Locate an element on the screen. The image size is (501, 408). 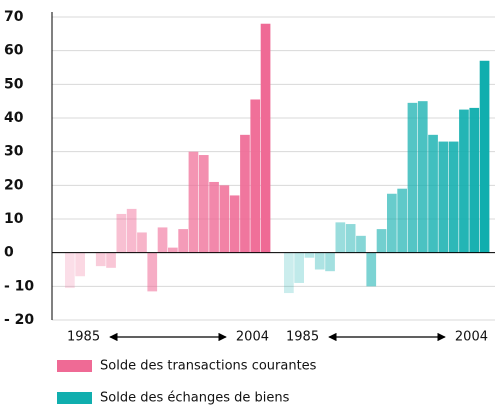
y-tick-label: 20 is located at coordinates (14, 185).